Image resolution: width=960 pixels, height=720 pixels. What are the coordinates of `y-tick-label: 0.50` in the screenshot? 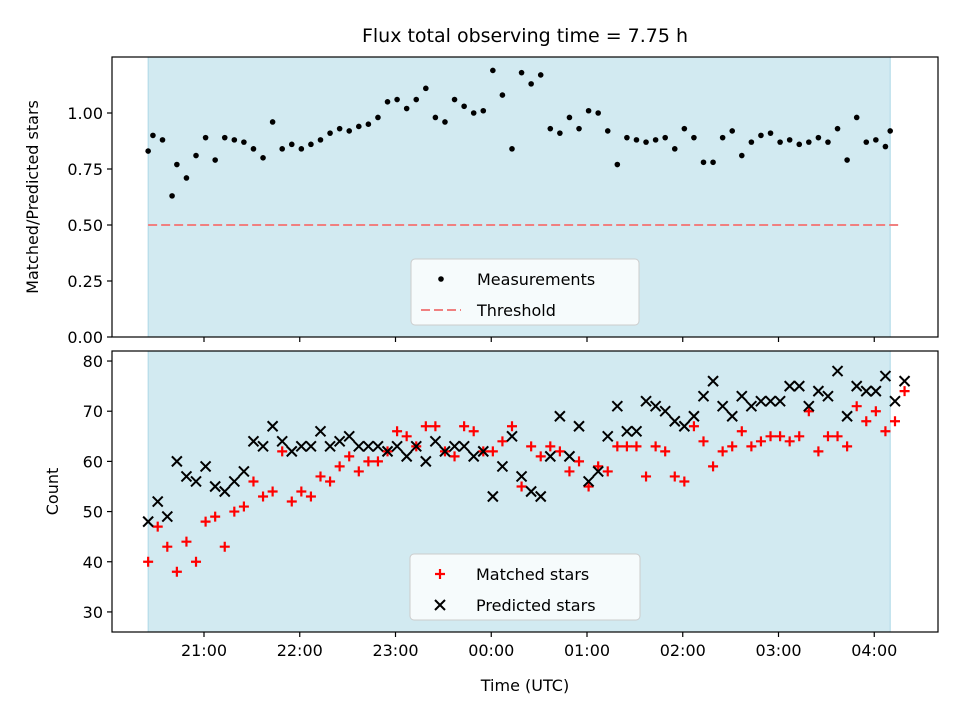 It's located at (85, 225).